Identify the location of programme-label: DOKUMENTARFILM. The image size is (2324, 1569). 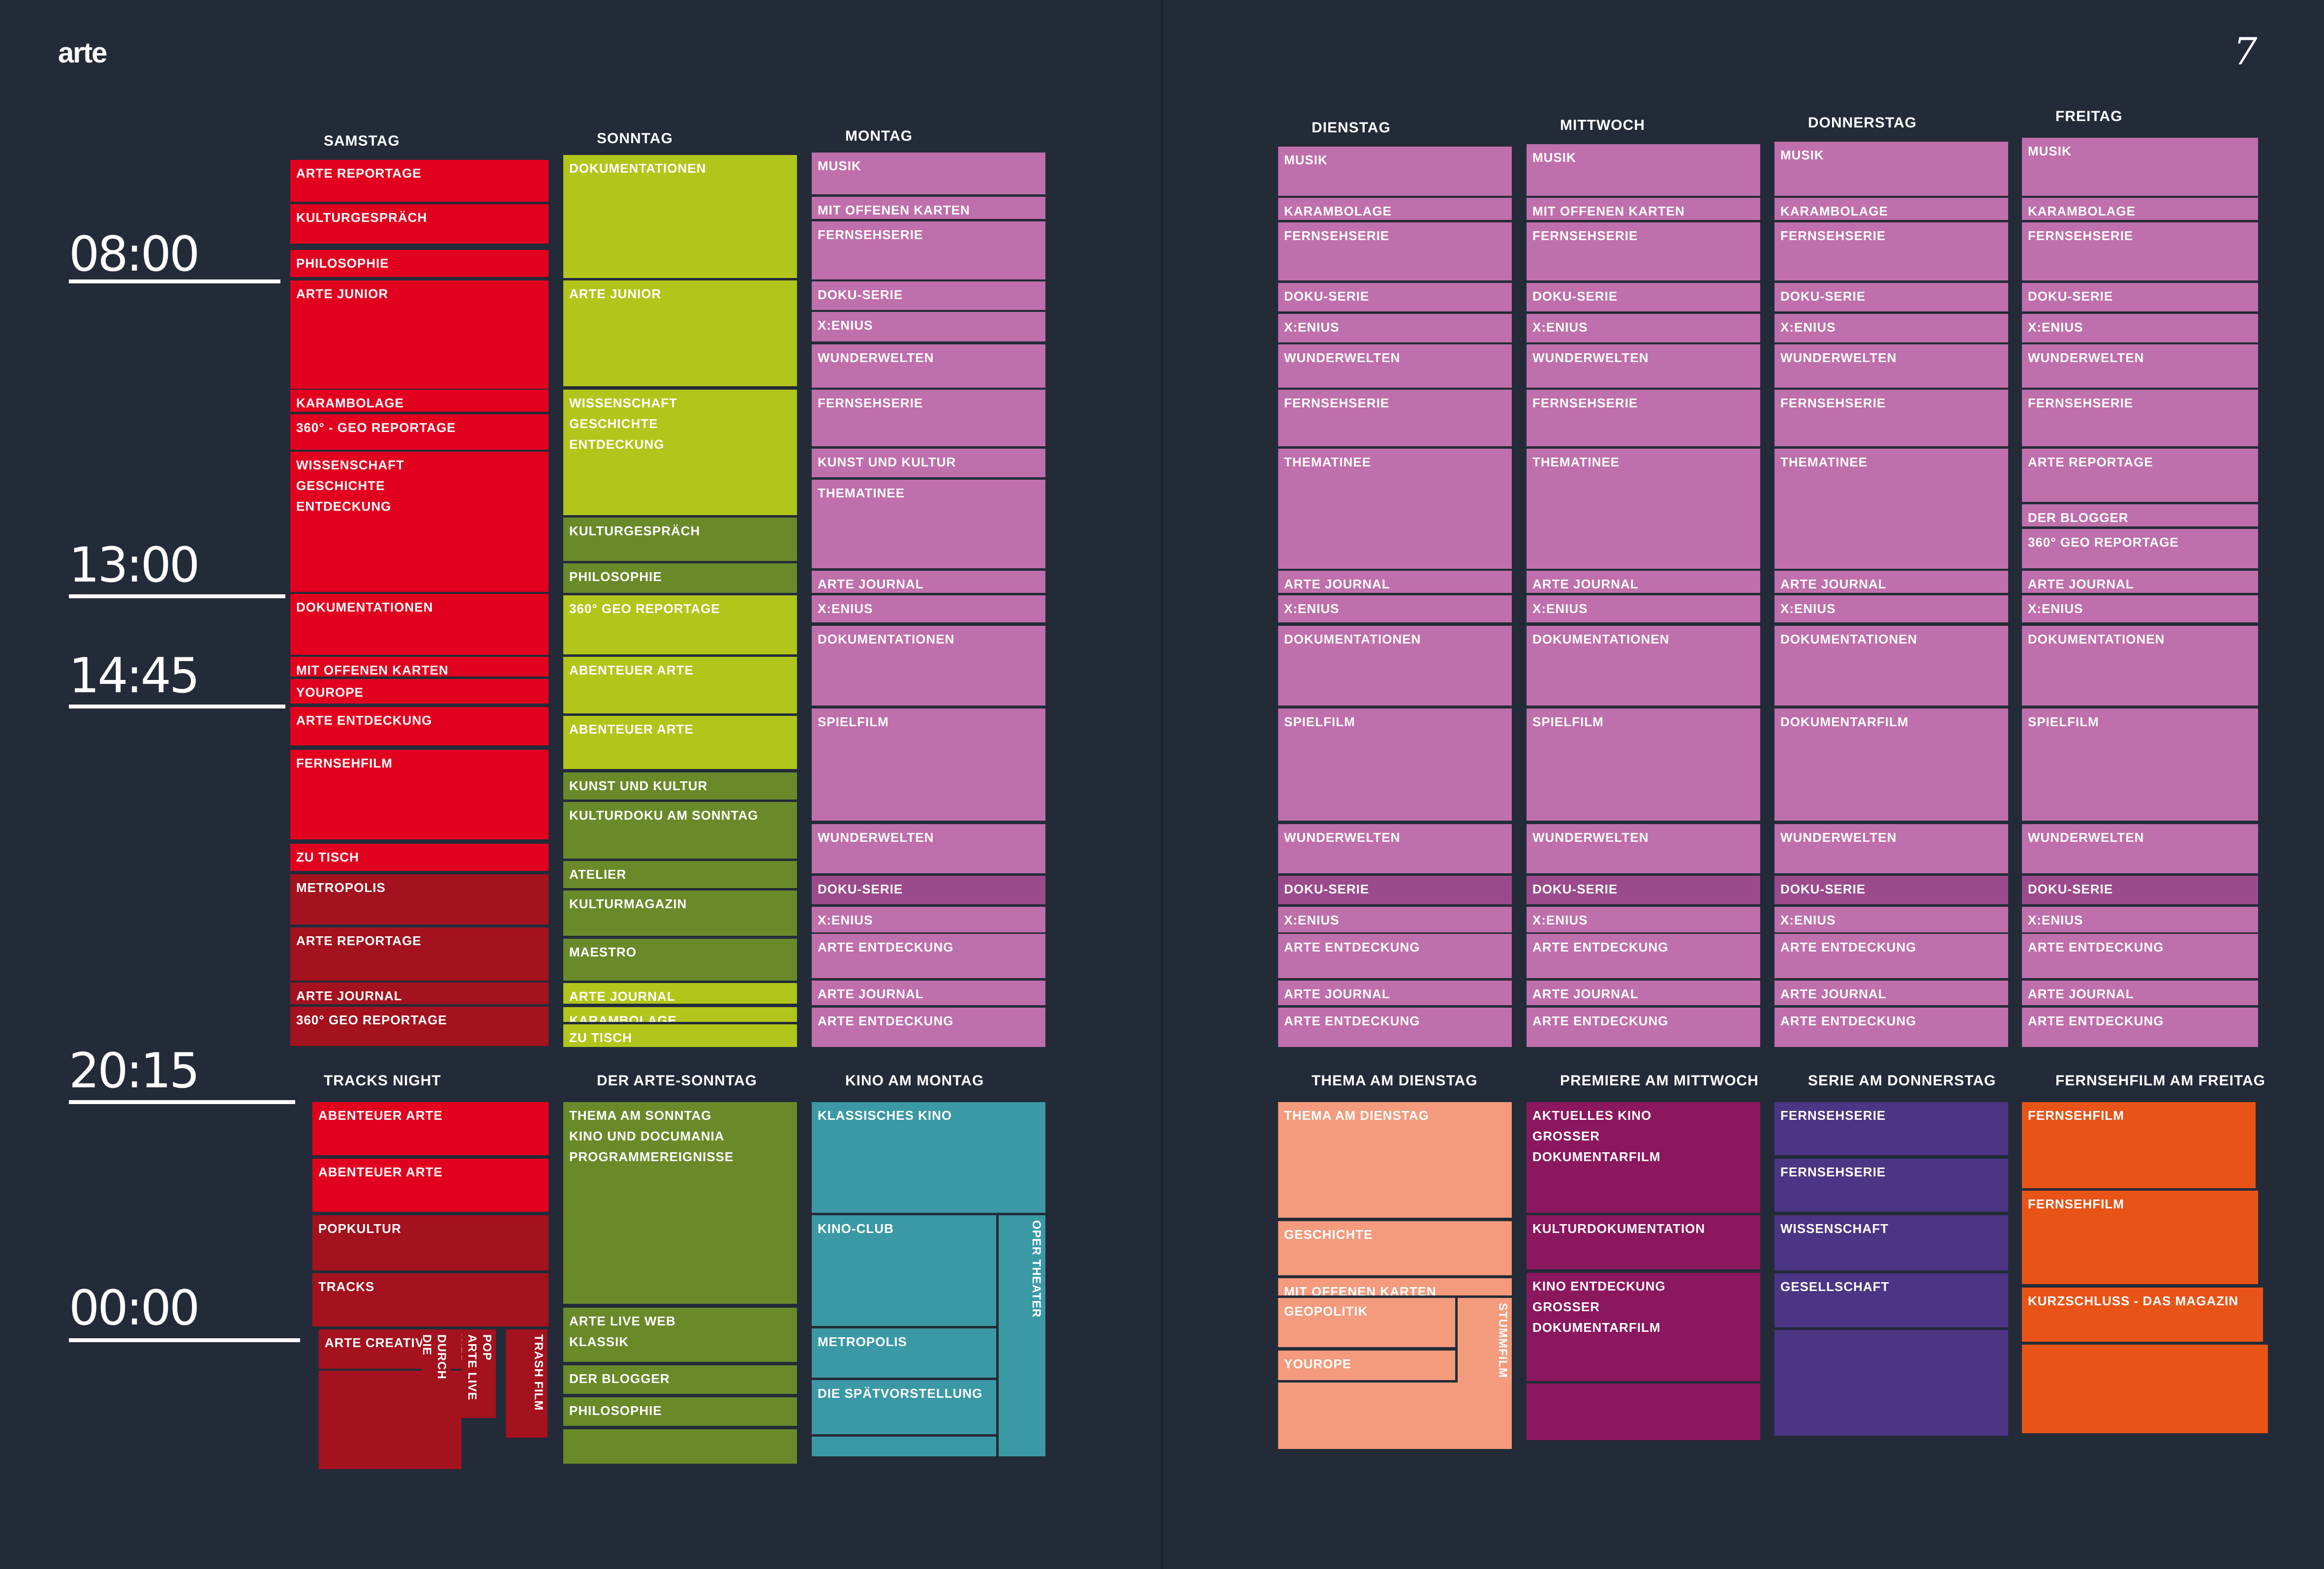
(1596, 1157).